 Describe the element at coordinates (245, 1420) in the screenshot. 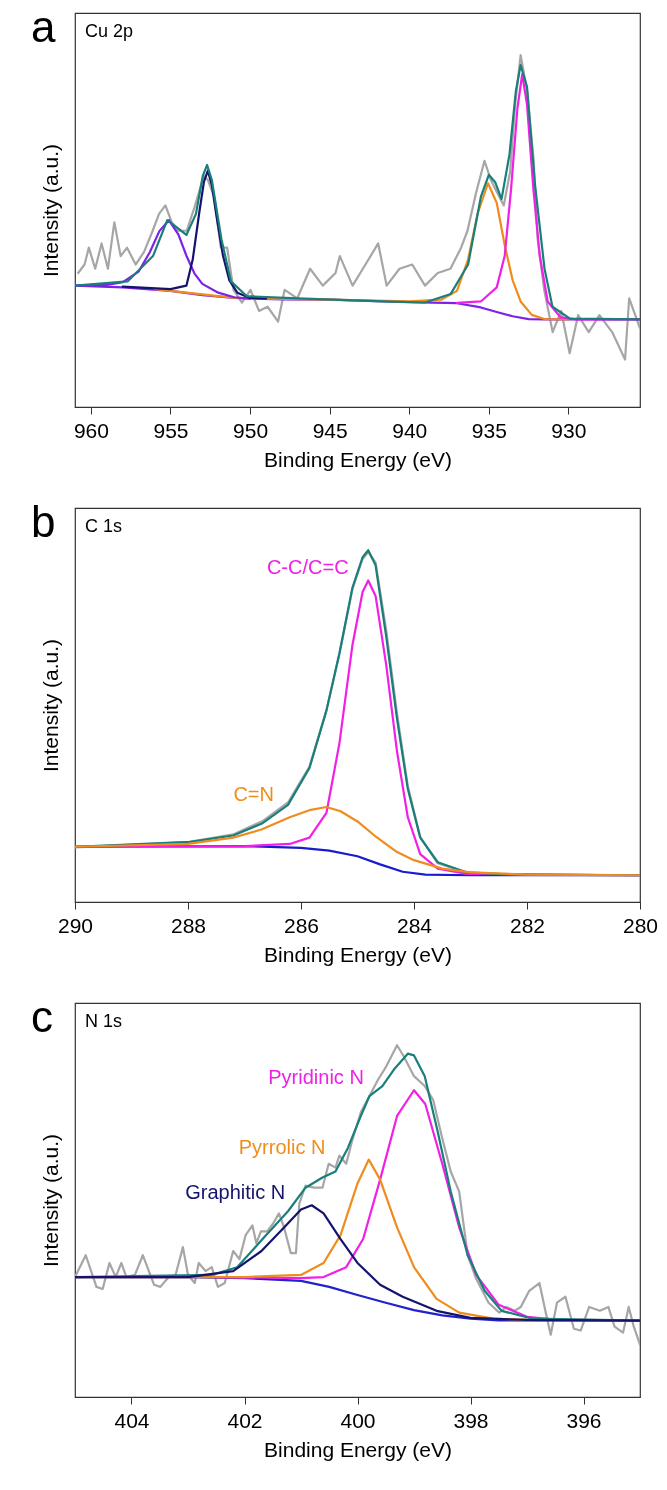

I see `x-tick-label: 402` at that location.